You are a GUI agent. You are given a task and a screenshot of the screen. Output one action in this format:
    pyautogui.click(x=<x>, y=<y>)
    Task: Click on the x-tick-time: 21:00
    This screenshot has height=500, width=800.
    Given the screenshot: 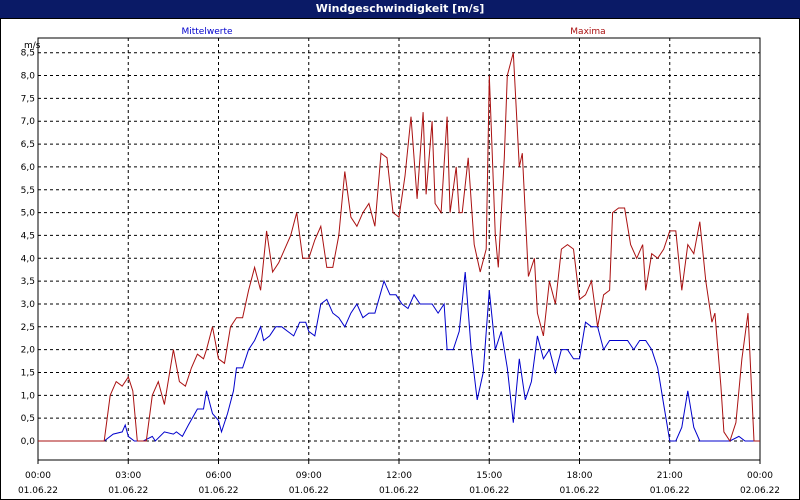 What is the action you would take?
    pyautogui.click(x=670, y=476)
    